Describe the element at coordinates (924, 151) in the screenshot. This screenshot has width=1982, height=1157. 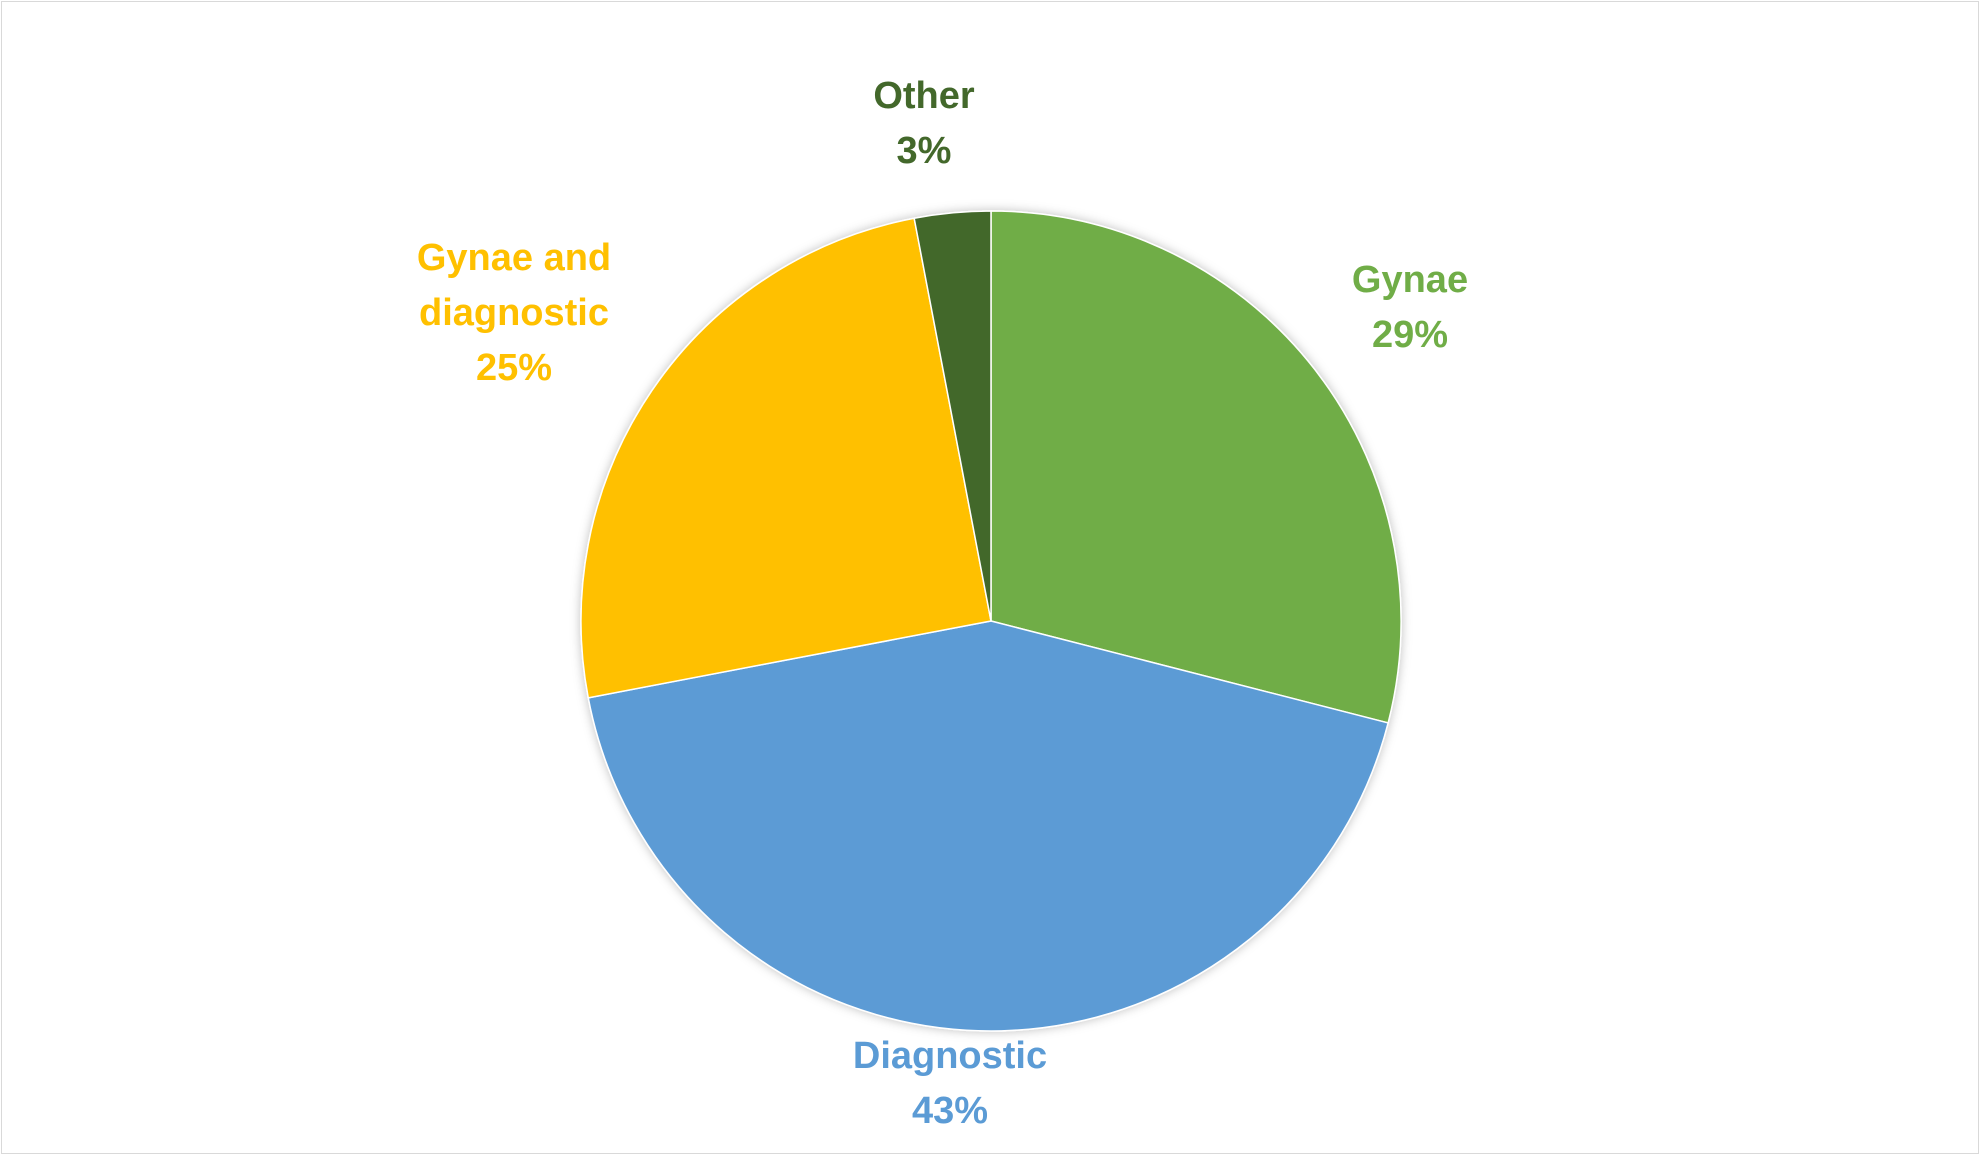
I see `data-label-percent: 3%` at that location.